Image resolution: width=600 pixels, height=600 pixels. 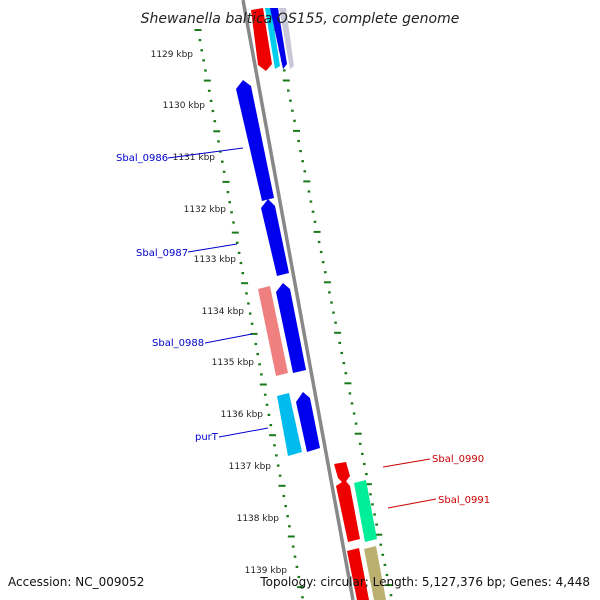 I want to click on footer-accession: Accession: NC_009052, so click(x=76, y=582).